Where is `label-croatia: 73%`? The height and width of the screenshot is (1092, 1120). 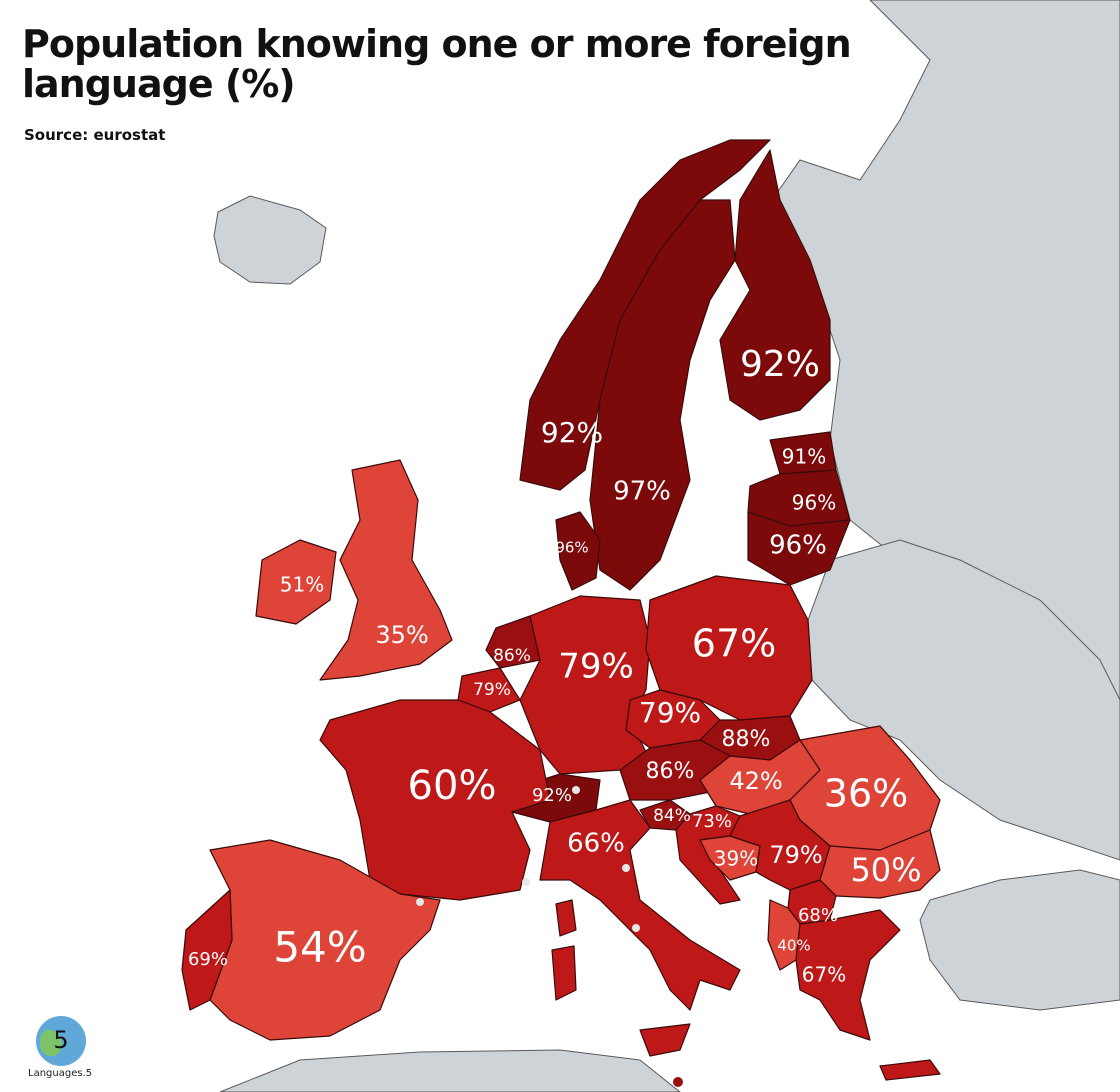 label-croatia: 73% is located at coordinates (712, 821).